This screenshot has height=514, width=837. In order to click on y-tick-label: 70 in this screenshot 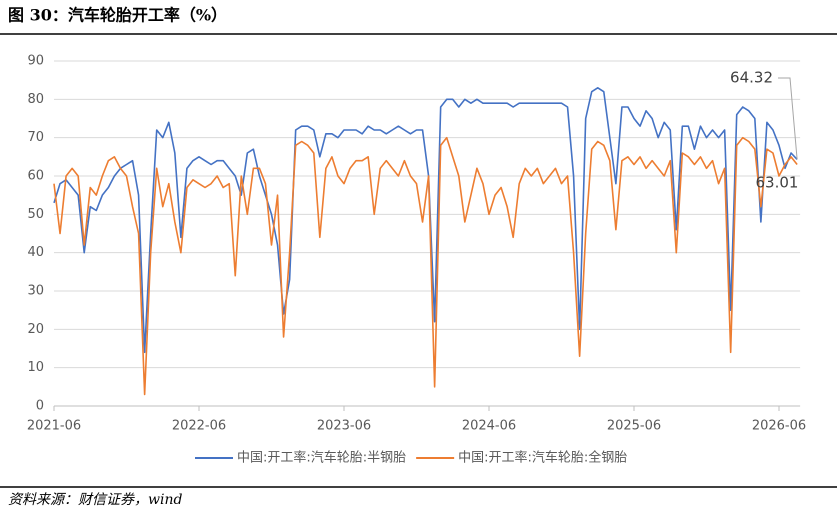, I will do `click(35, 137)`.